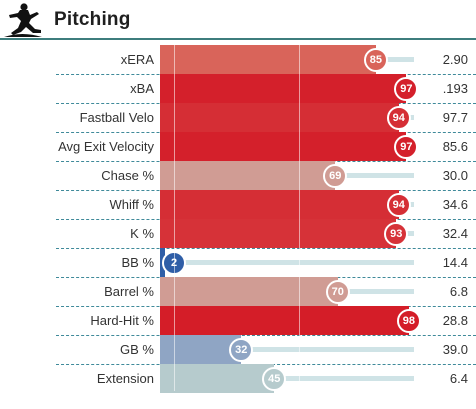  Describe the element at coordinates (455, 349) in the screenshot. I see `metric-value: 39.0` at that location.